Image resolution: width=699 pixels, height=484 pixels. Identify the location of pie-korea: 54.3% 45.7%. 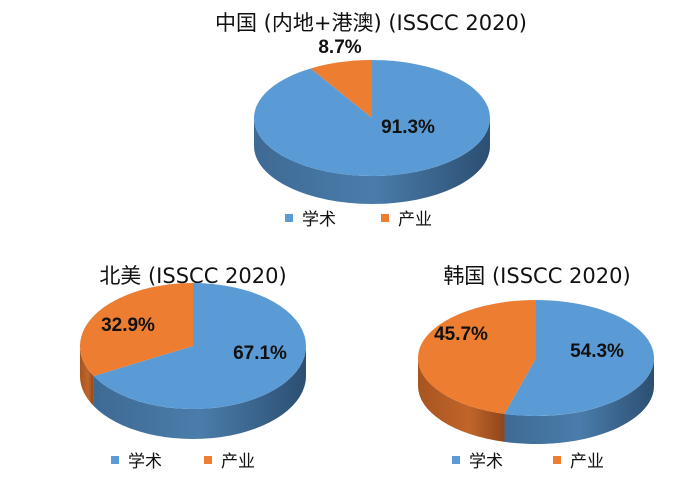
(535, 372).